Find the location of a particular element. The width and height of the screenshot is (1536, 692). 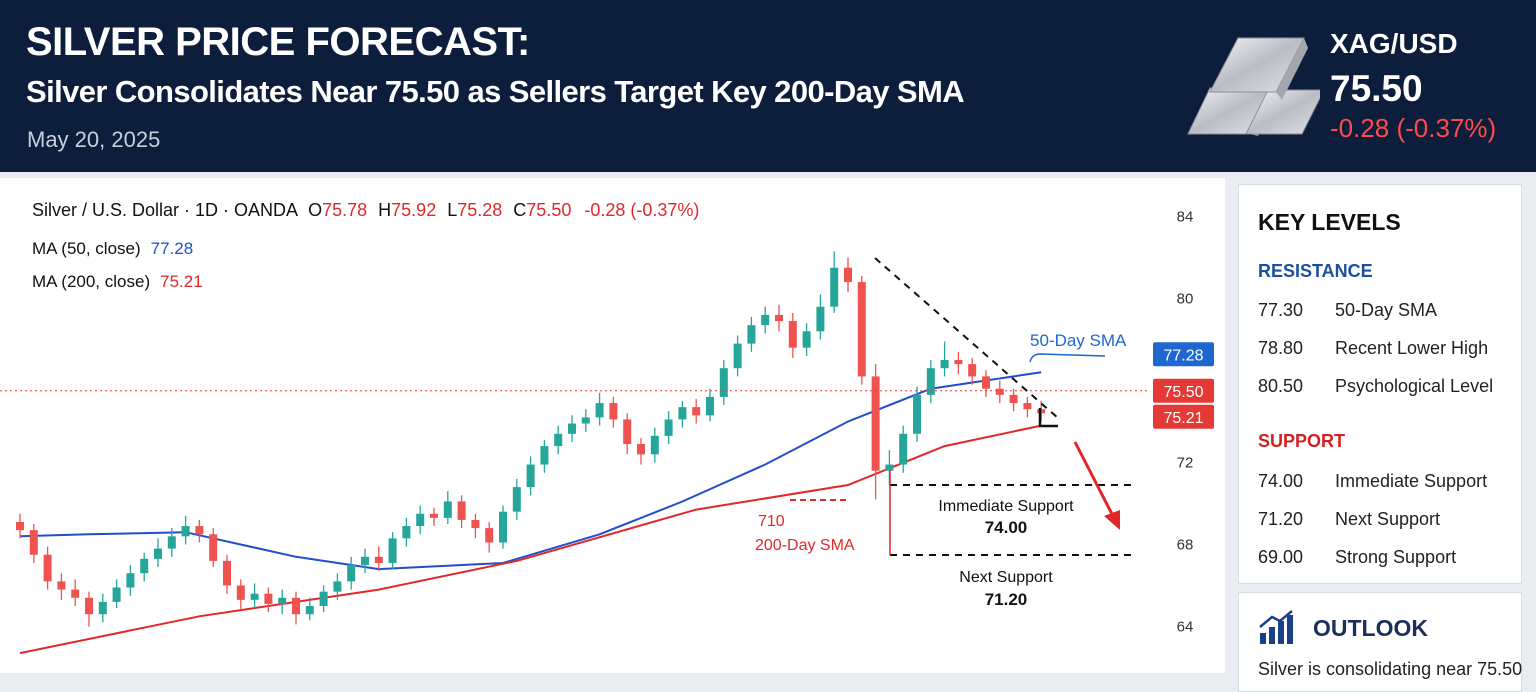

level-label: Immediate Support is located at coordinates (1411, 481).